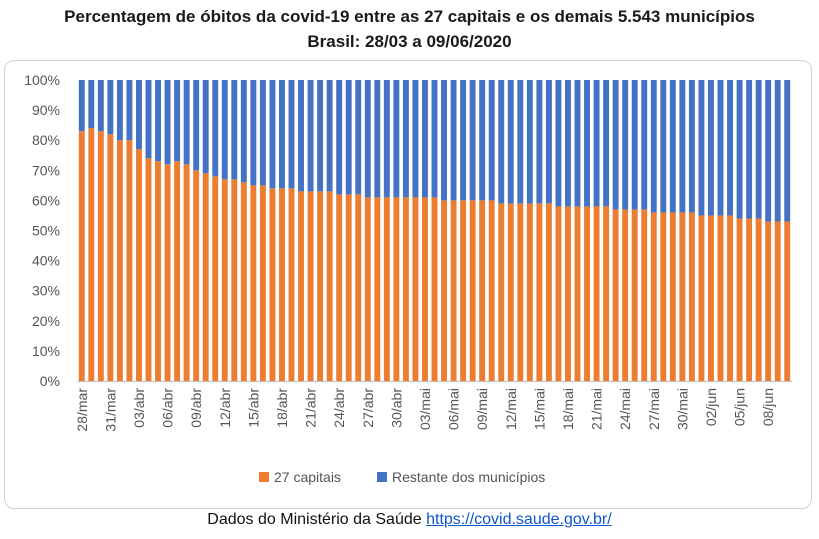 Image resolution: width=819 pixels, height=539 pixels. Describe the element at coordinates (519, 519) in the screenshot. I see `source-link: https://covid.saude.gov.br/` at that location.